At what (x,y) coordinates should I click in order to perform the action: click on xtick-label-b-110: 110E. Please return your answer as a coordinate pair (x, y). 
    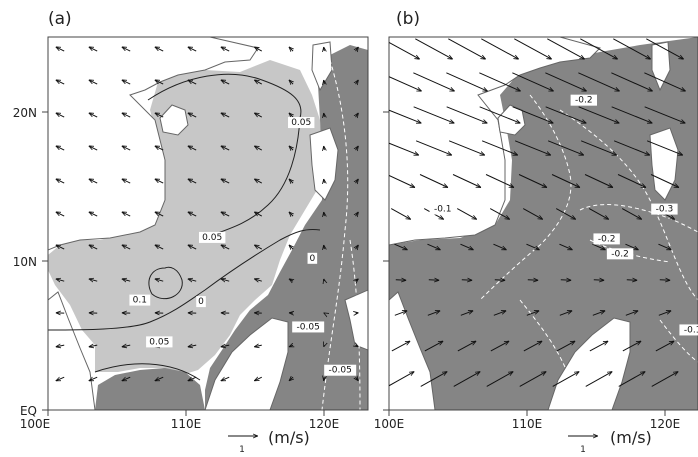
    Looking at the image, I should click on (527, 424).